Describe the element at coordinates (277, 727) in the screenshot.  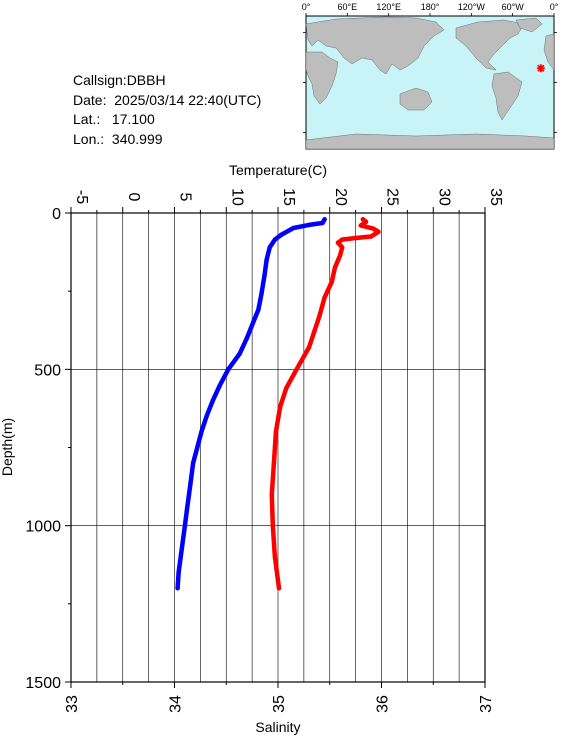
I see `salinity-axis-title: Salinity` at that location.